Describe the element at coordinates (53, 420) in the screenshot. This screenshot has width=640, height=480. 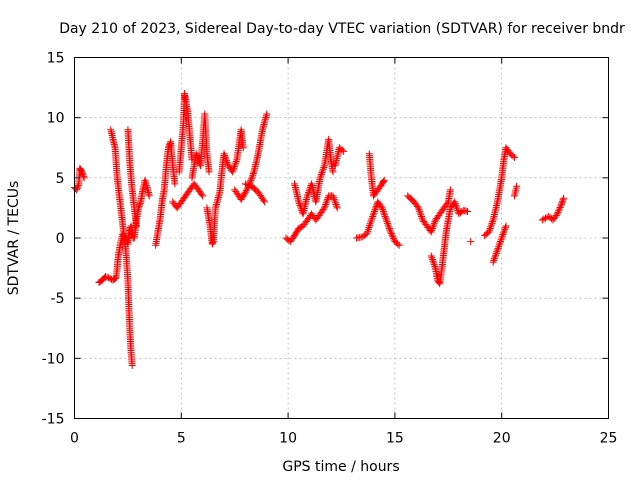
I see `y-tick-label: -15` at that location.